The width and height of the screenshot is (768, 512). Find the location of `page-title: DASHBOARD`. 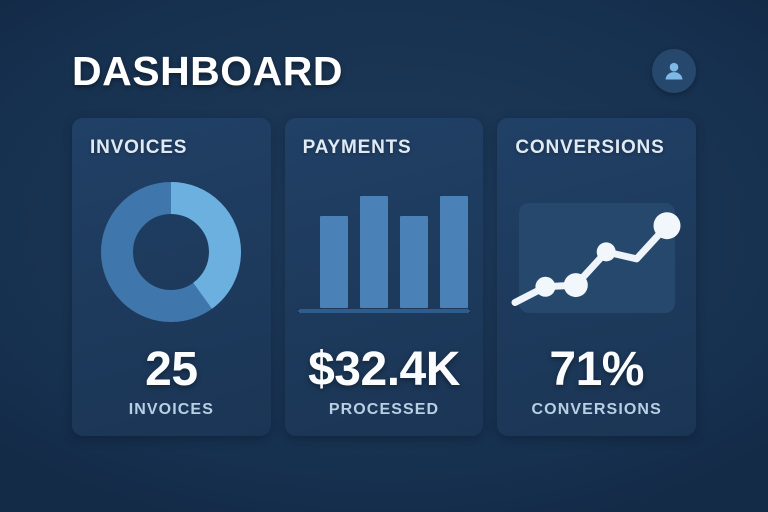

page-title: DASHBOARD is located at coordinates (207, 70).